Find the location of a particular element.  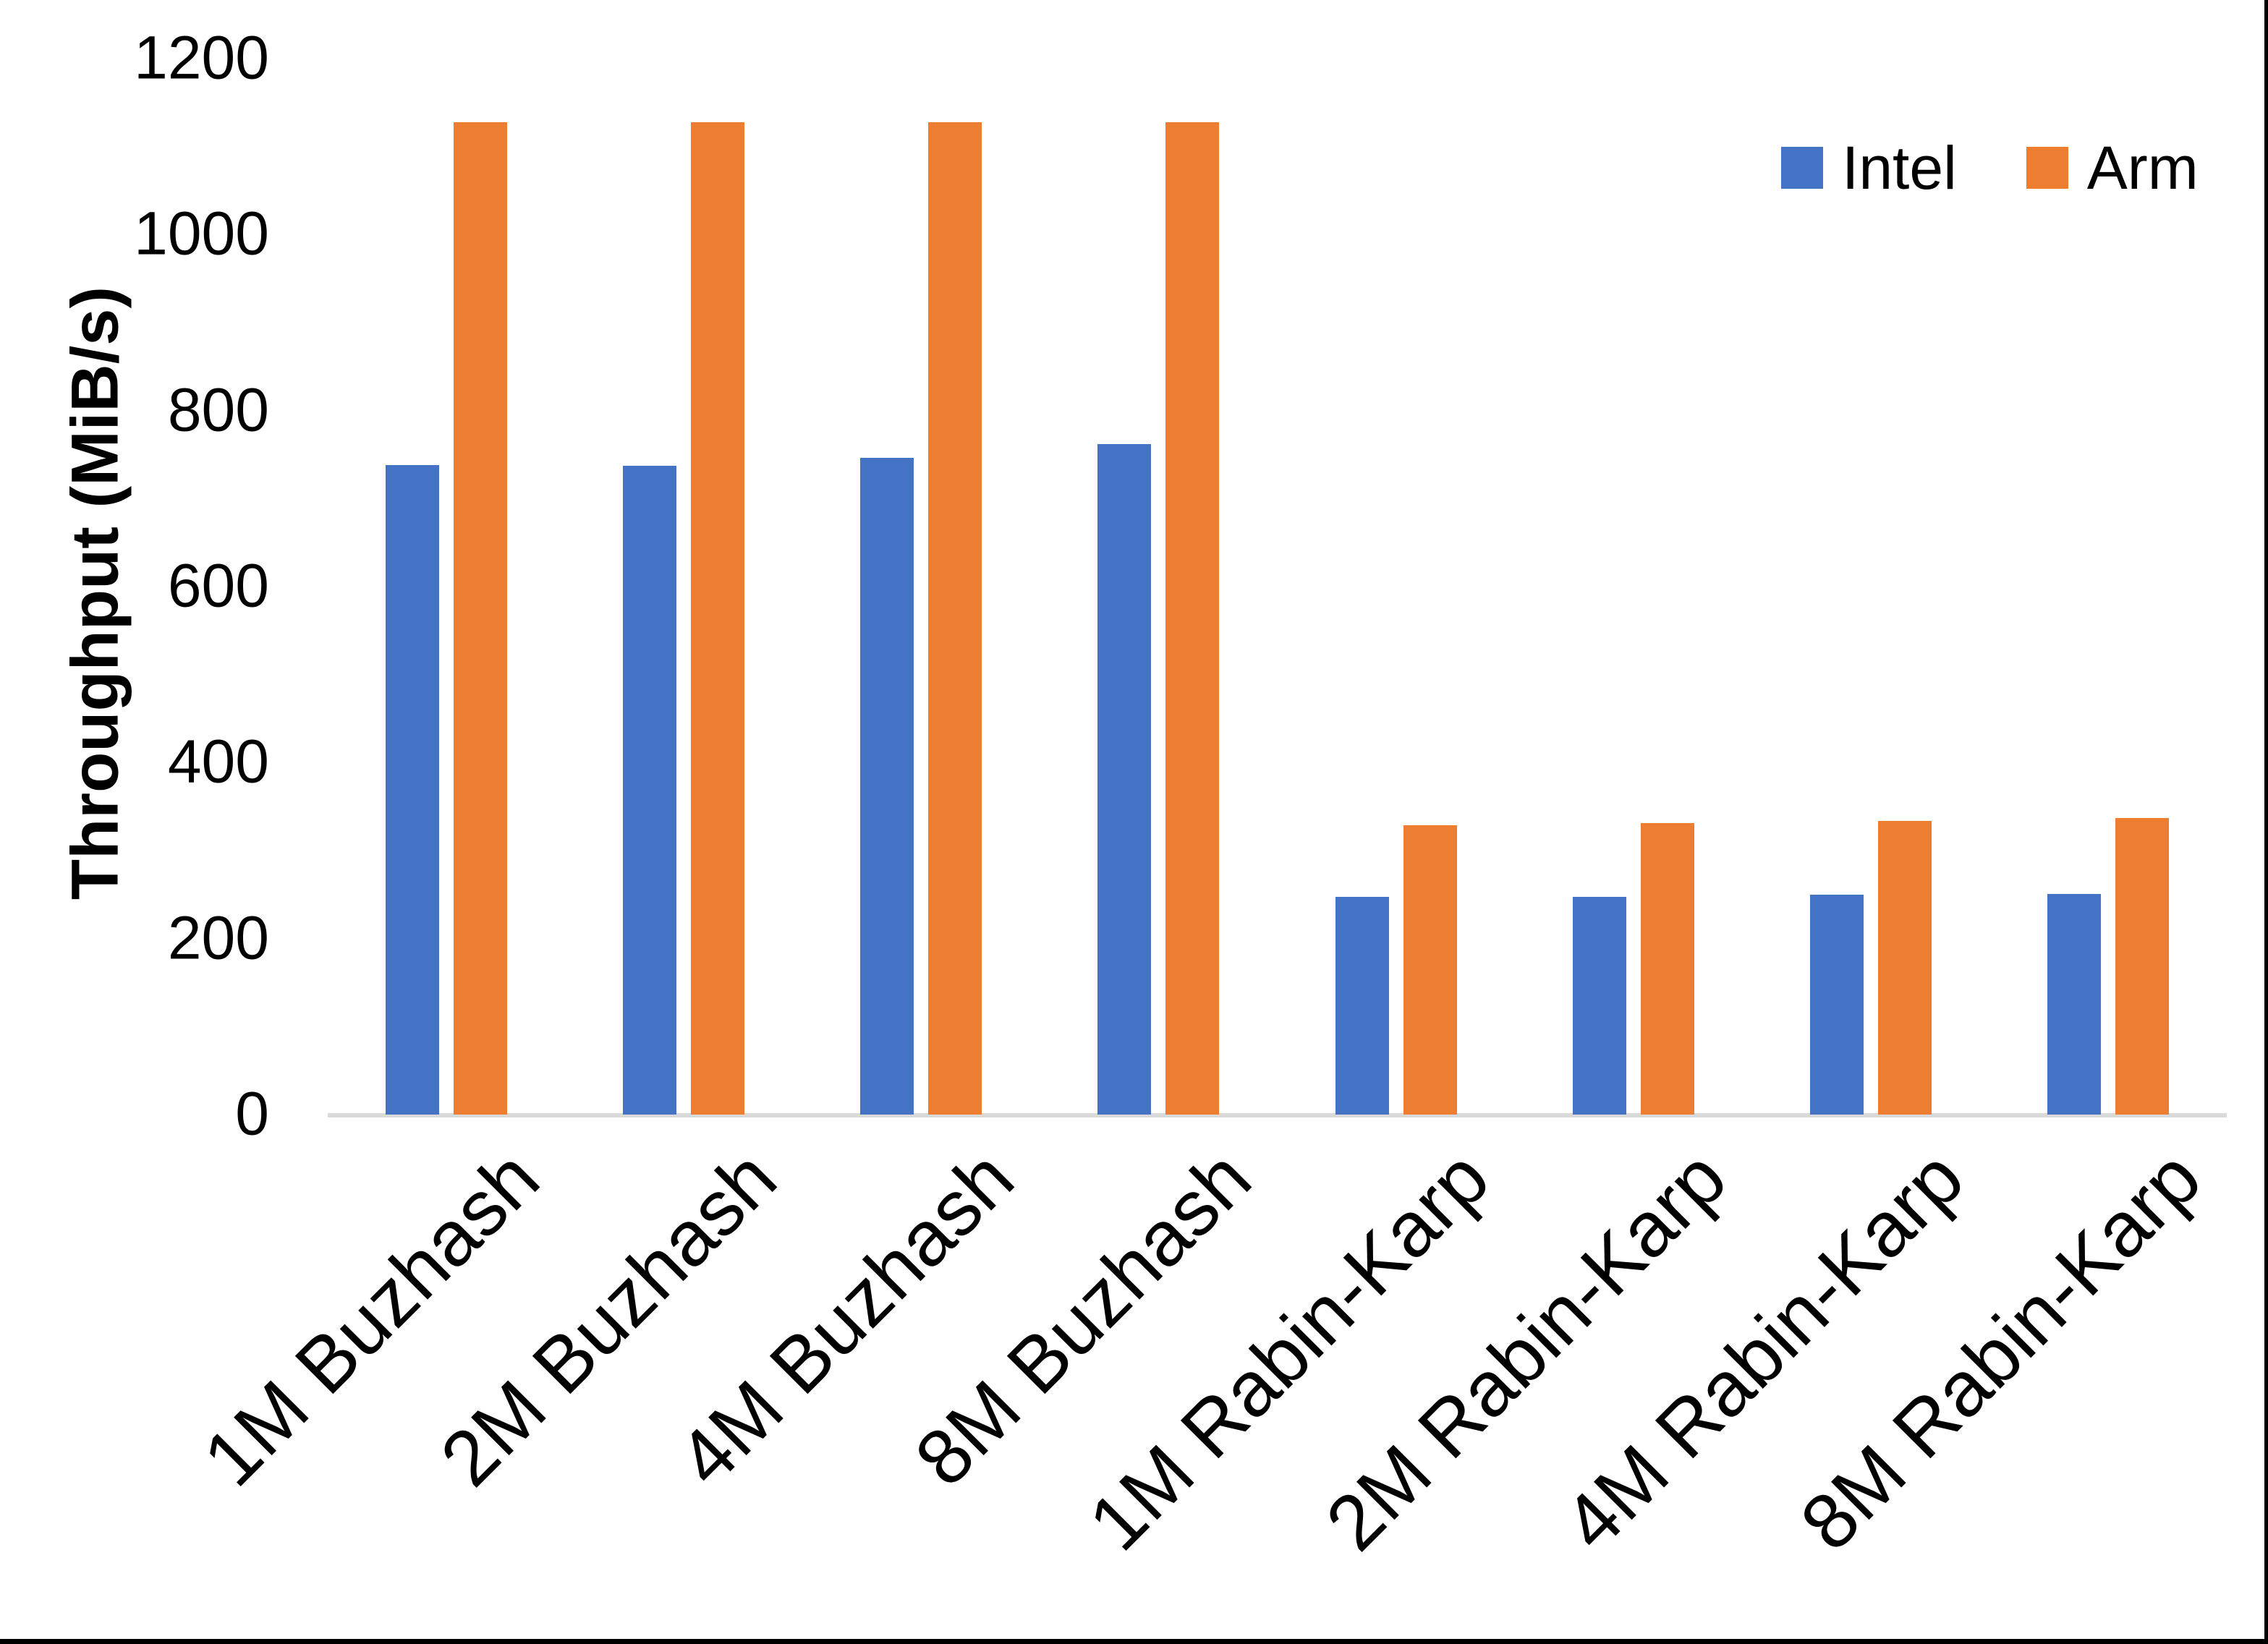

bar-intel-4m-rabin-karp is located at coordinates (1836, 1004).